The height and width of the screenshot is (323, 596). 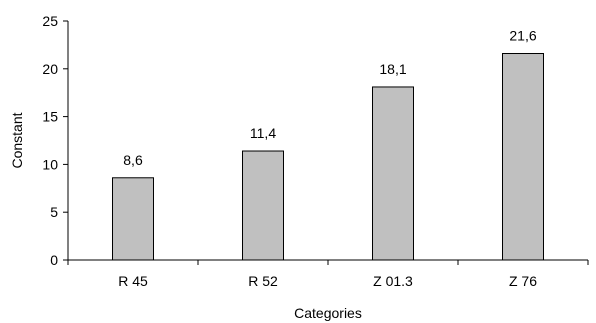 What do you see at coordinates (17, 140) in the screenshot?
I see `y-axis-title: Constant` at bounding box center [17, 140].